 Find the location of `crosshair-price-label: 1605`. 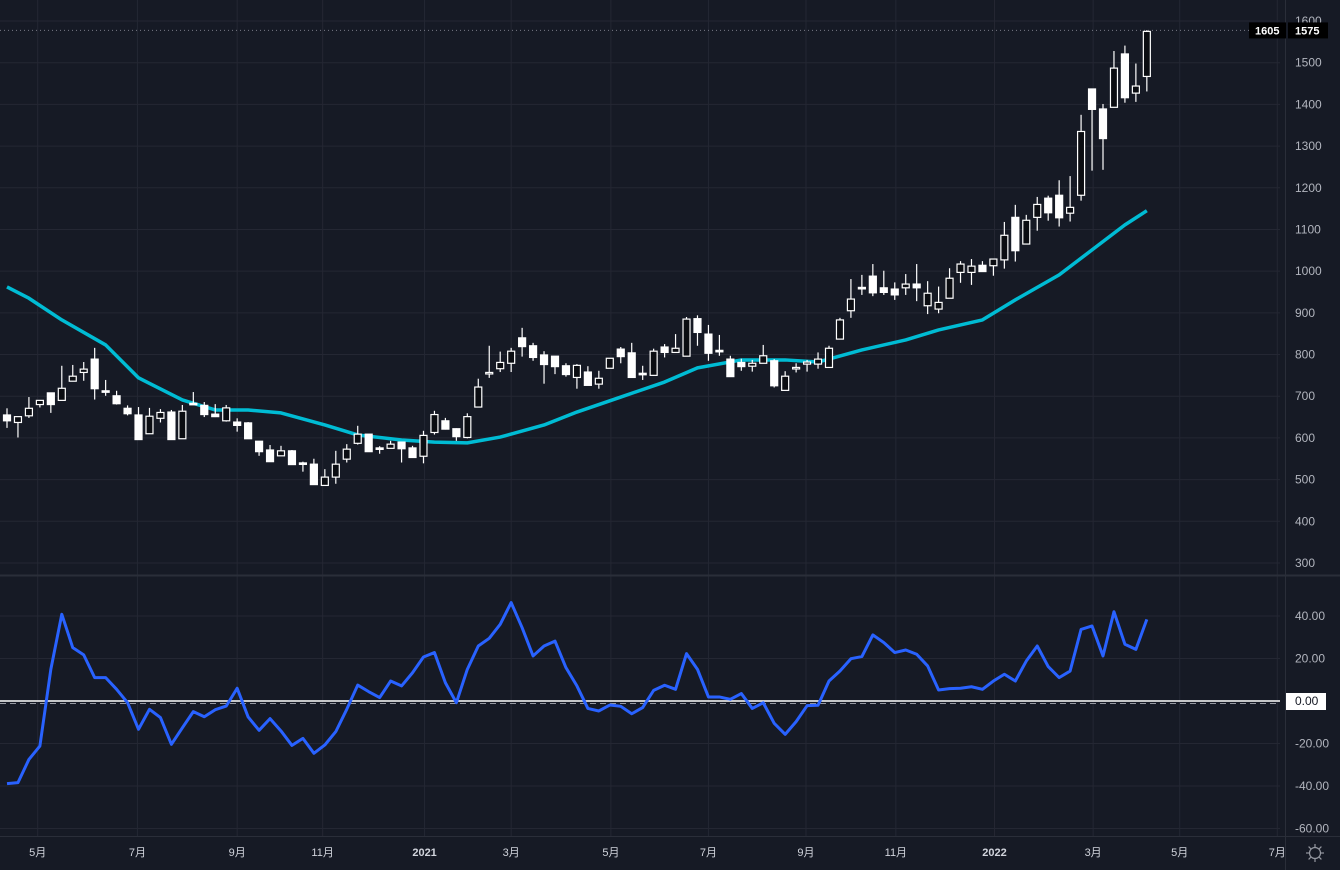

crosshair-price-label: 1605 is located at coordinates (1267, 31).